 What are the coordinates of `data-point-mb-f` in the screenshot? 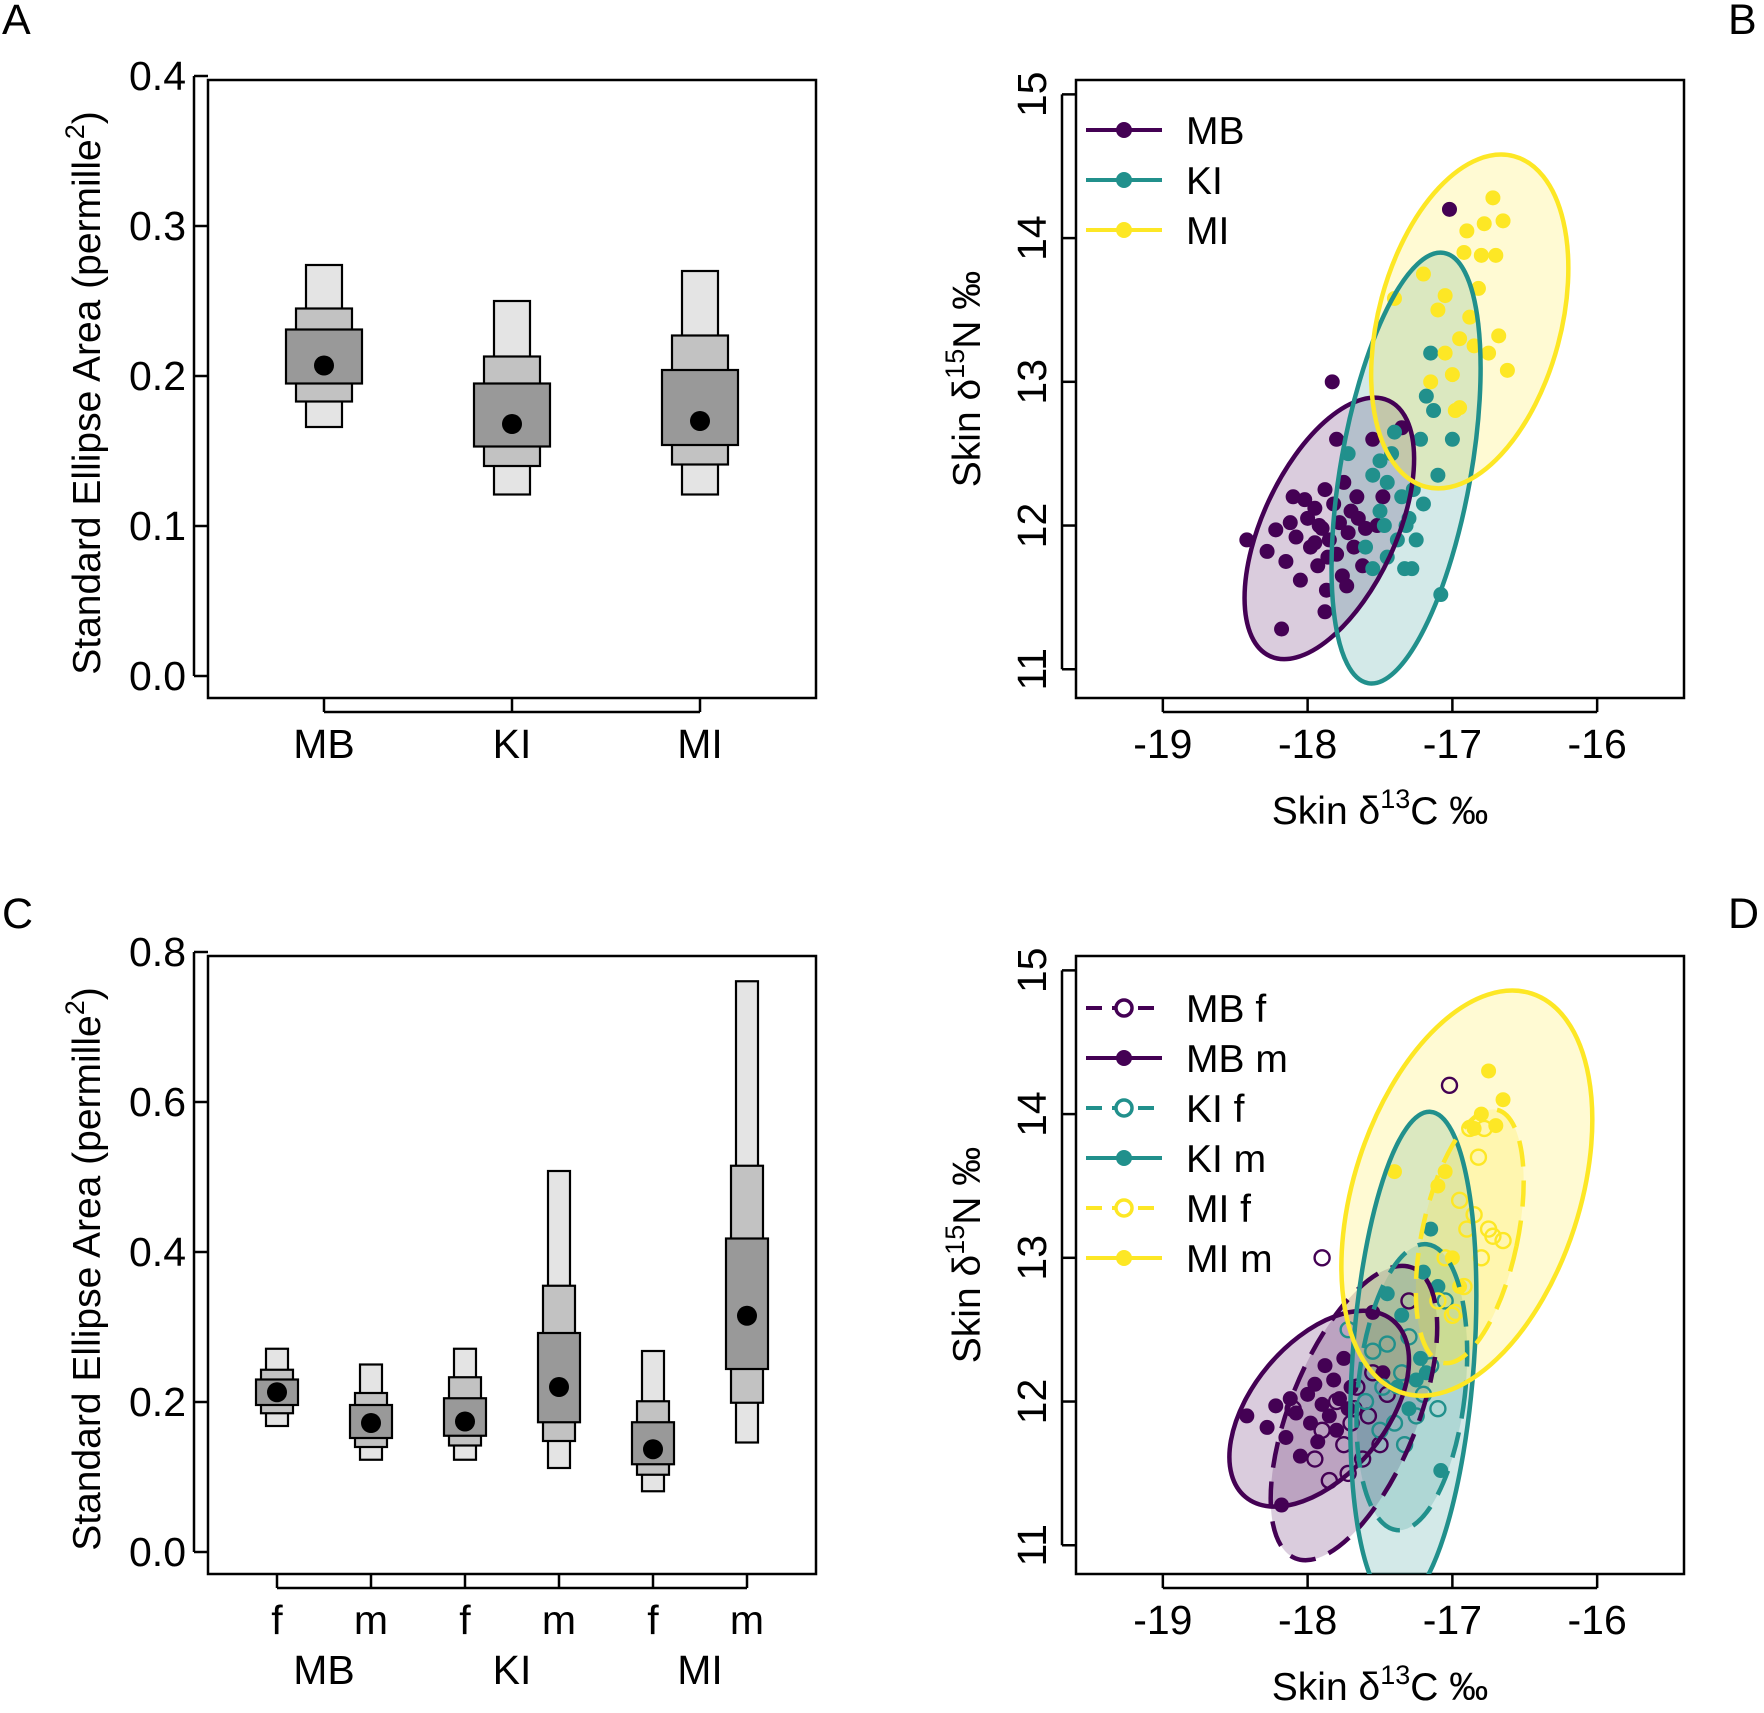 It's located at (1449, 1085).